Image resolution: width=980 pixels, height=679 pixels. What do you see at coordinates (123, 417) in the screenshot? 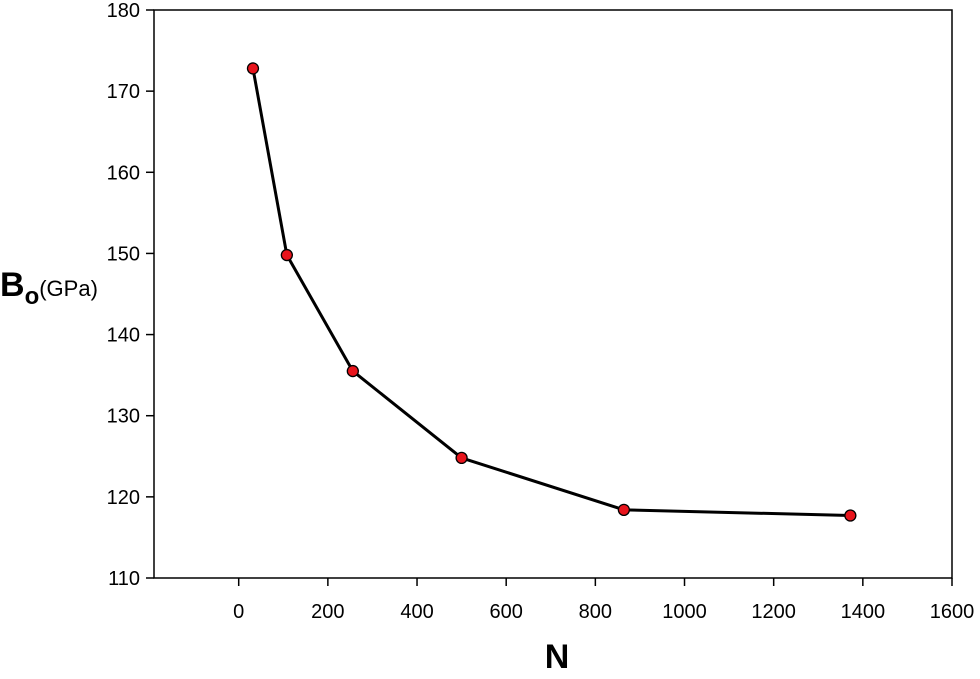
I see `y-tick-label: 130` at bounding box center [123, 417].